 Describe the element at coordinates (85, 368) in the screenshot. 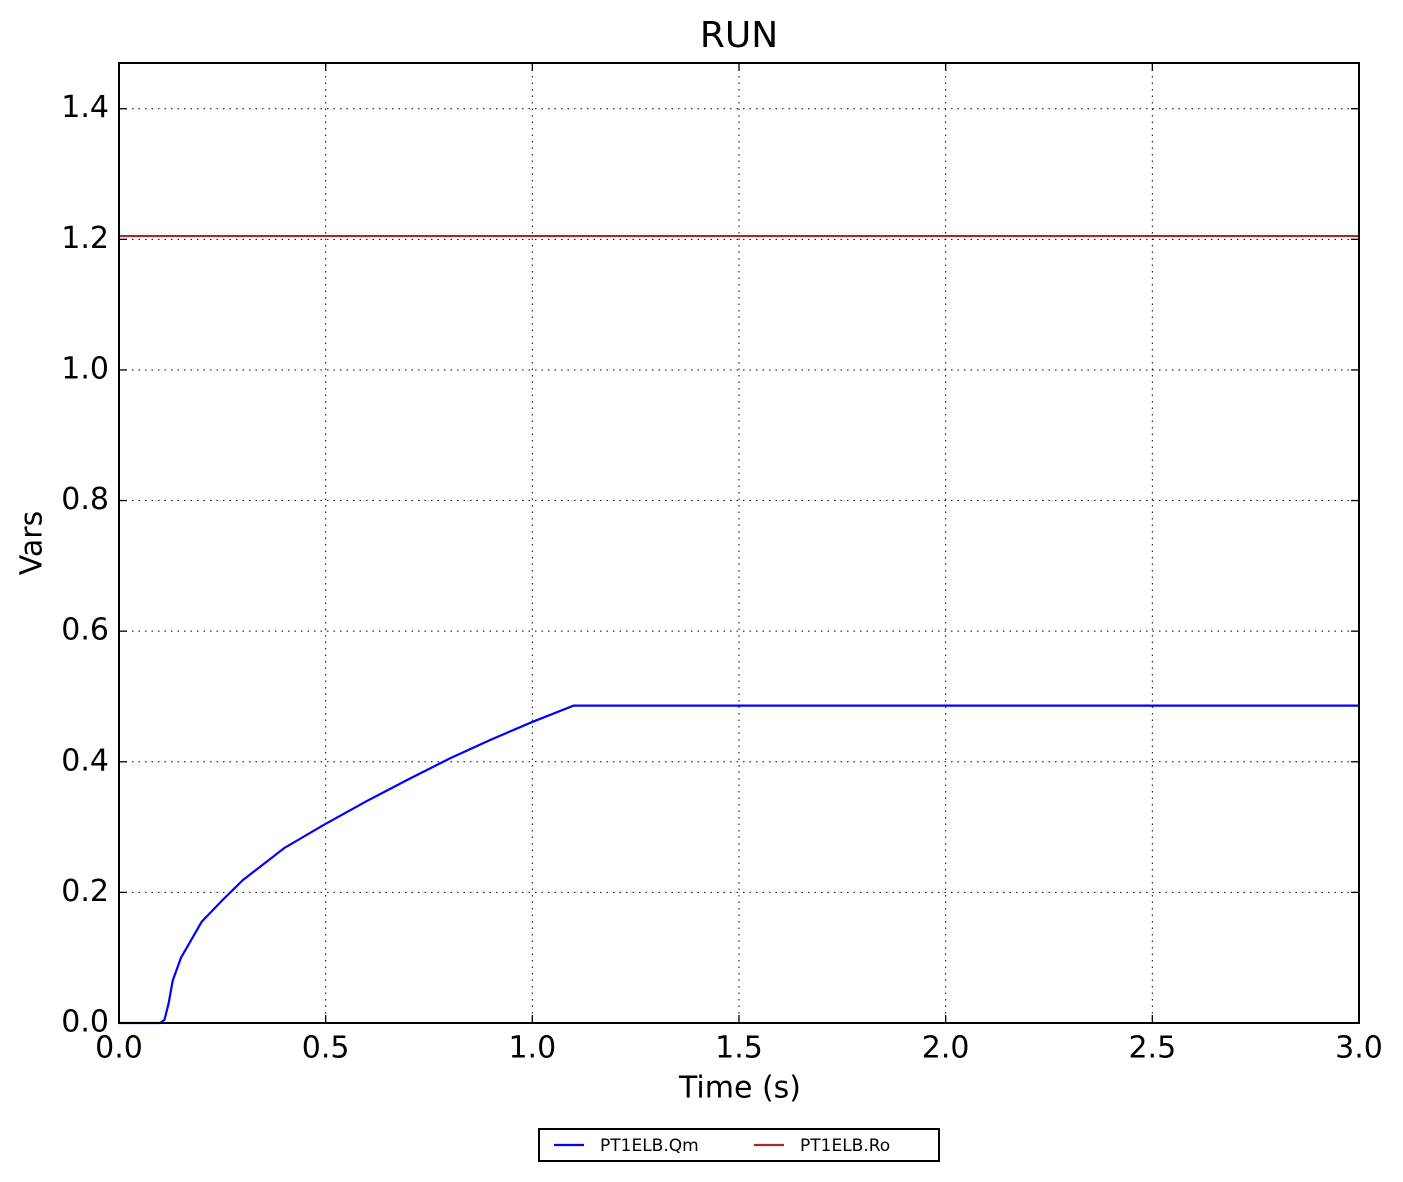

I see `y-tick-label: 1.0` at that location.